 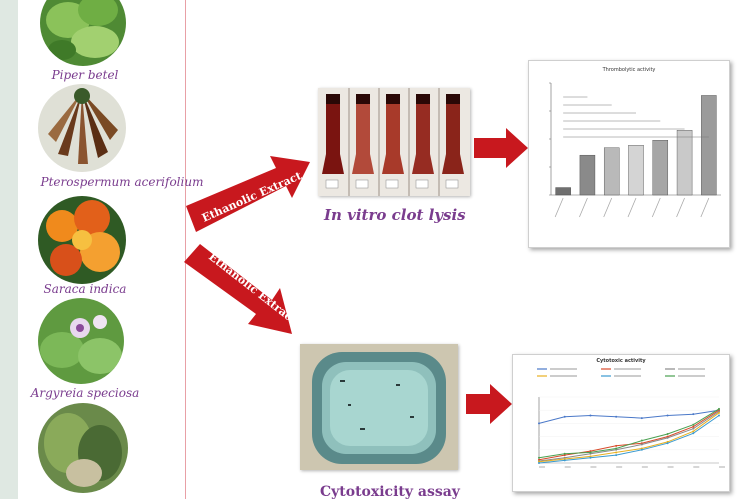 What do you see at coordinates (85, 393) in the screenshot?
I see `plant-label-argyreia-speciosa: Argyreia speciosa` at bounding box center [85, 393].